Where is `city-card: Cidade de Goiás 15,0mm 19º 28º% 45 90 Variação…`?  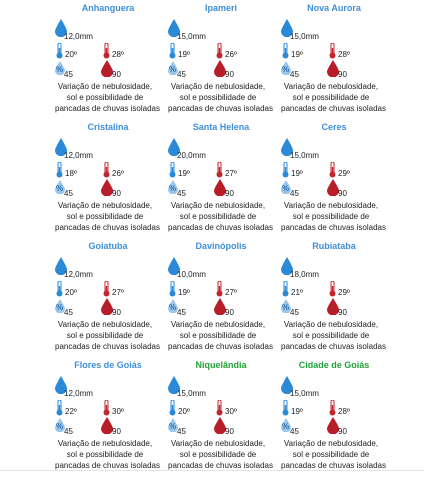
city-card: Cidade de Goiás 15,0mm 19º 28º% 45 90 Variação… is located at coordinates (341, 418).